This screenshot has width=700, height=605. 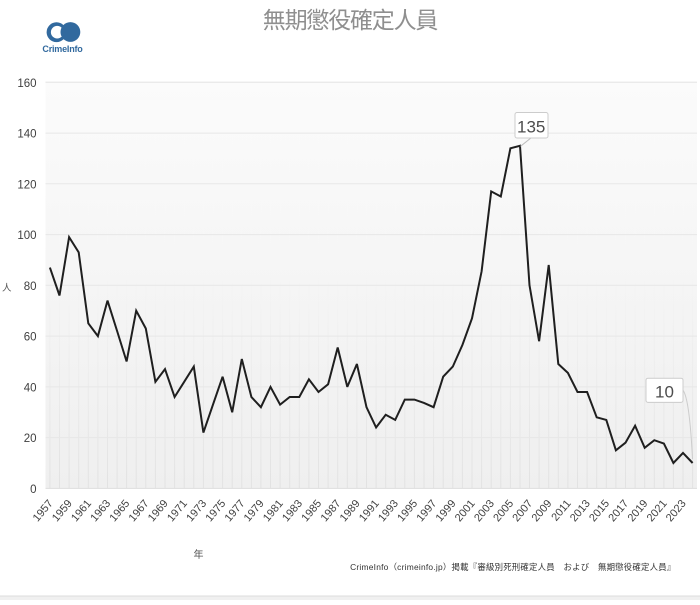 What do you see at coordinates (33, 490) in the screenshot?
I see `svg-text: 0` at bounding box center [33, 490].